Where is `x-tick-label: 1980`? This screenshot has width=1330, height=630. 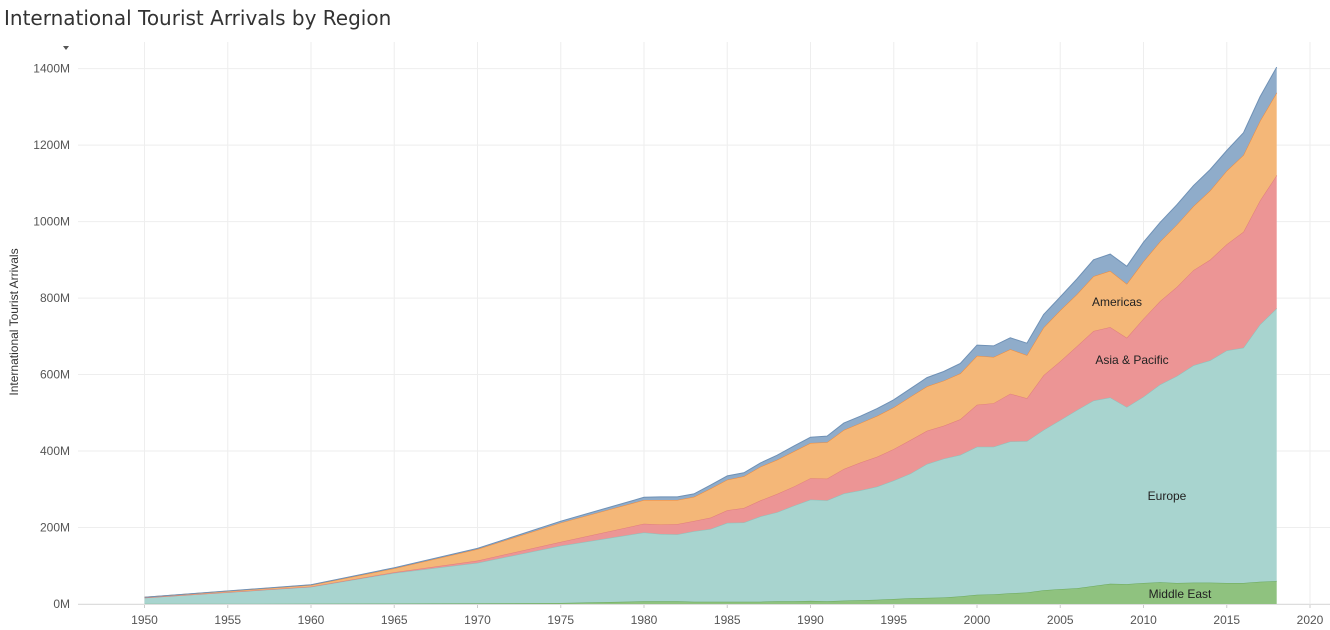
x-tick-label: 1980 is located at coordinates (644, 620).